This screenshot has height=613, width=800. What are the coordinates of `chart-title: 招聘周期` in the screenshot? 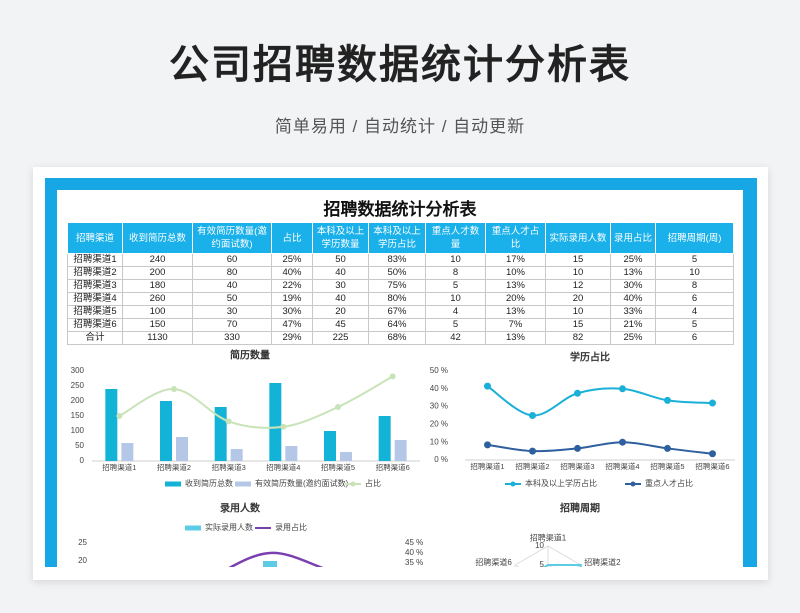 It's located at (580, 508).